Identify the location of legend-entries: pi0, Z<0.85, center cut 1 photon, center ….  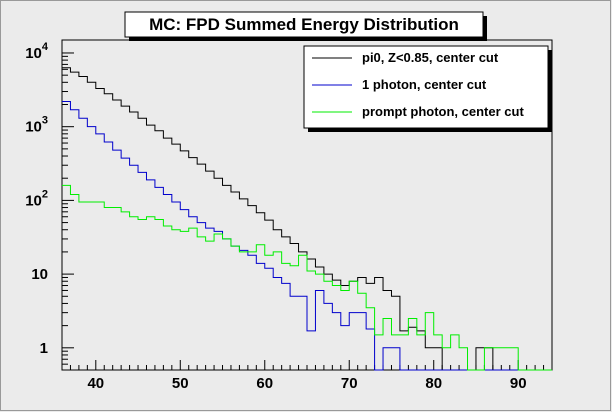
(418, 84).